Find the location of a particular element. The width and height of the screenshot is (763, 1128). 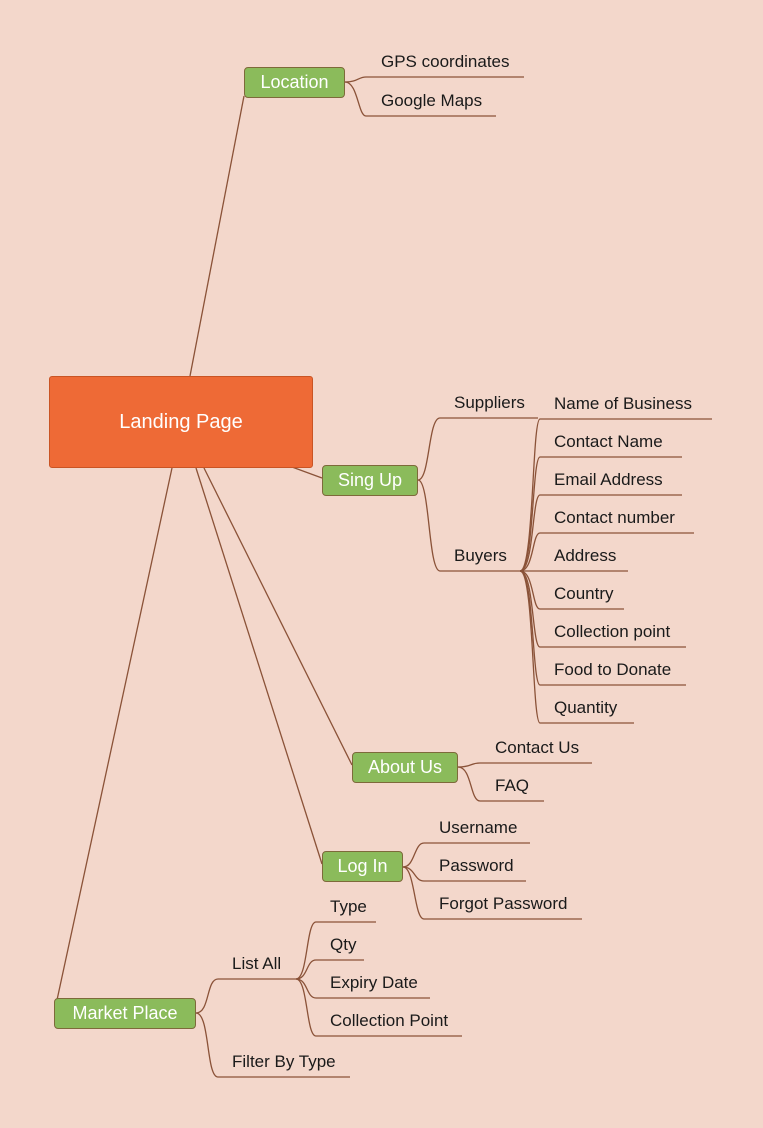

leaf-contact-us: Contact Us is located at coordinates (537, 747).